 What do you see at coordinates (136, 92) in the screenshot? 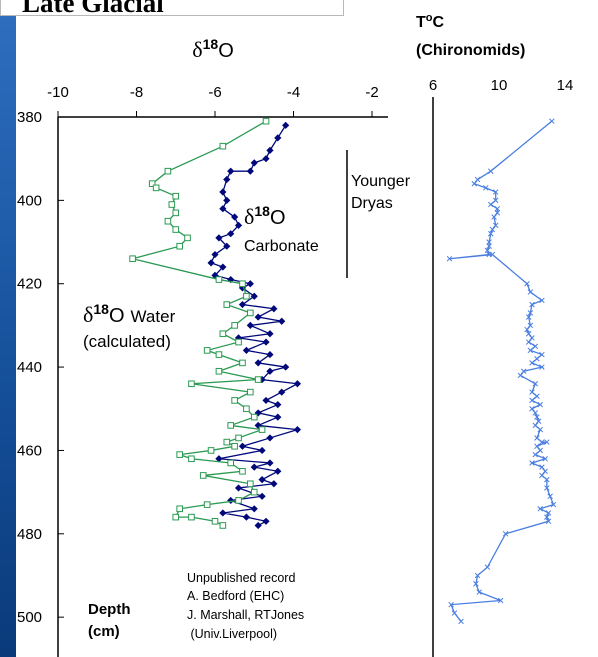
I see `chart1-x-tick-label: -8` at bounding box center [136, 92].